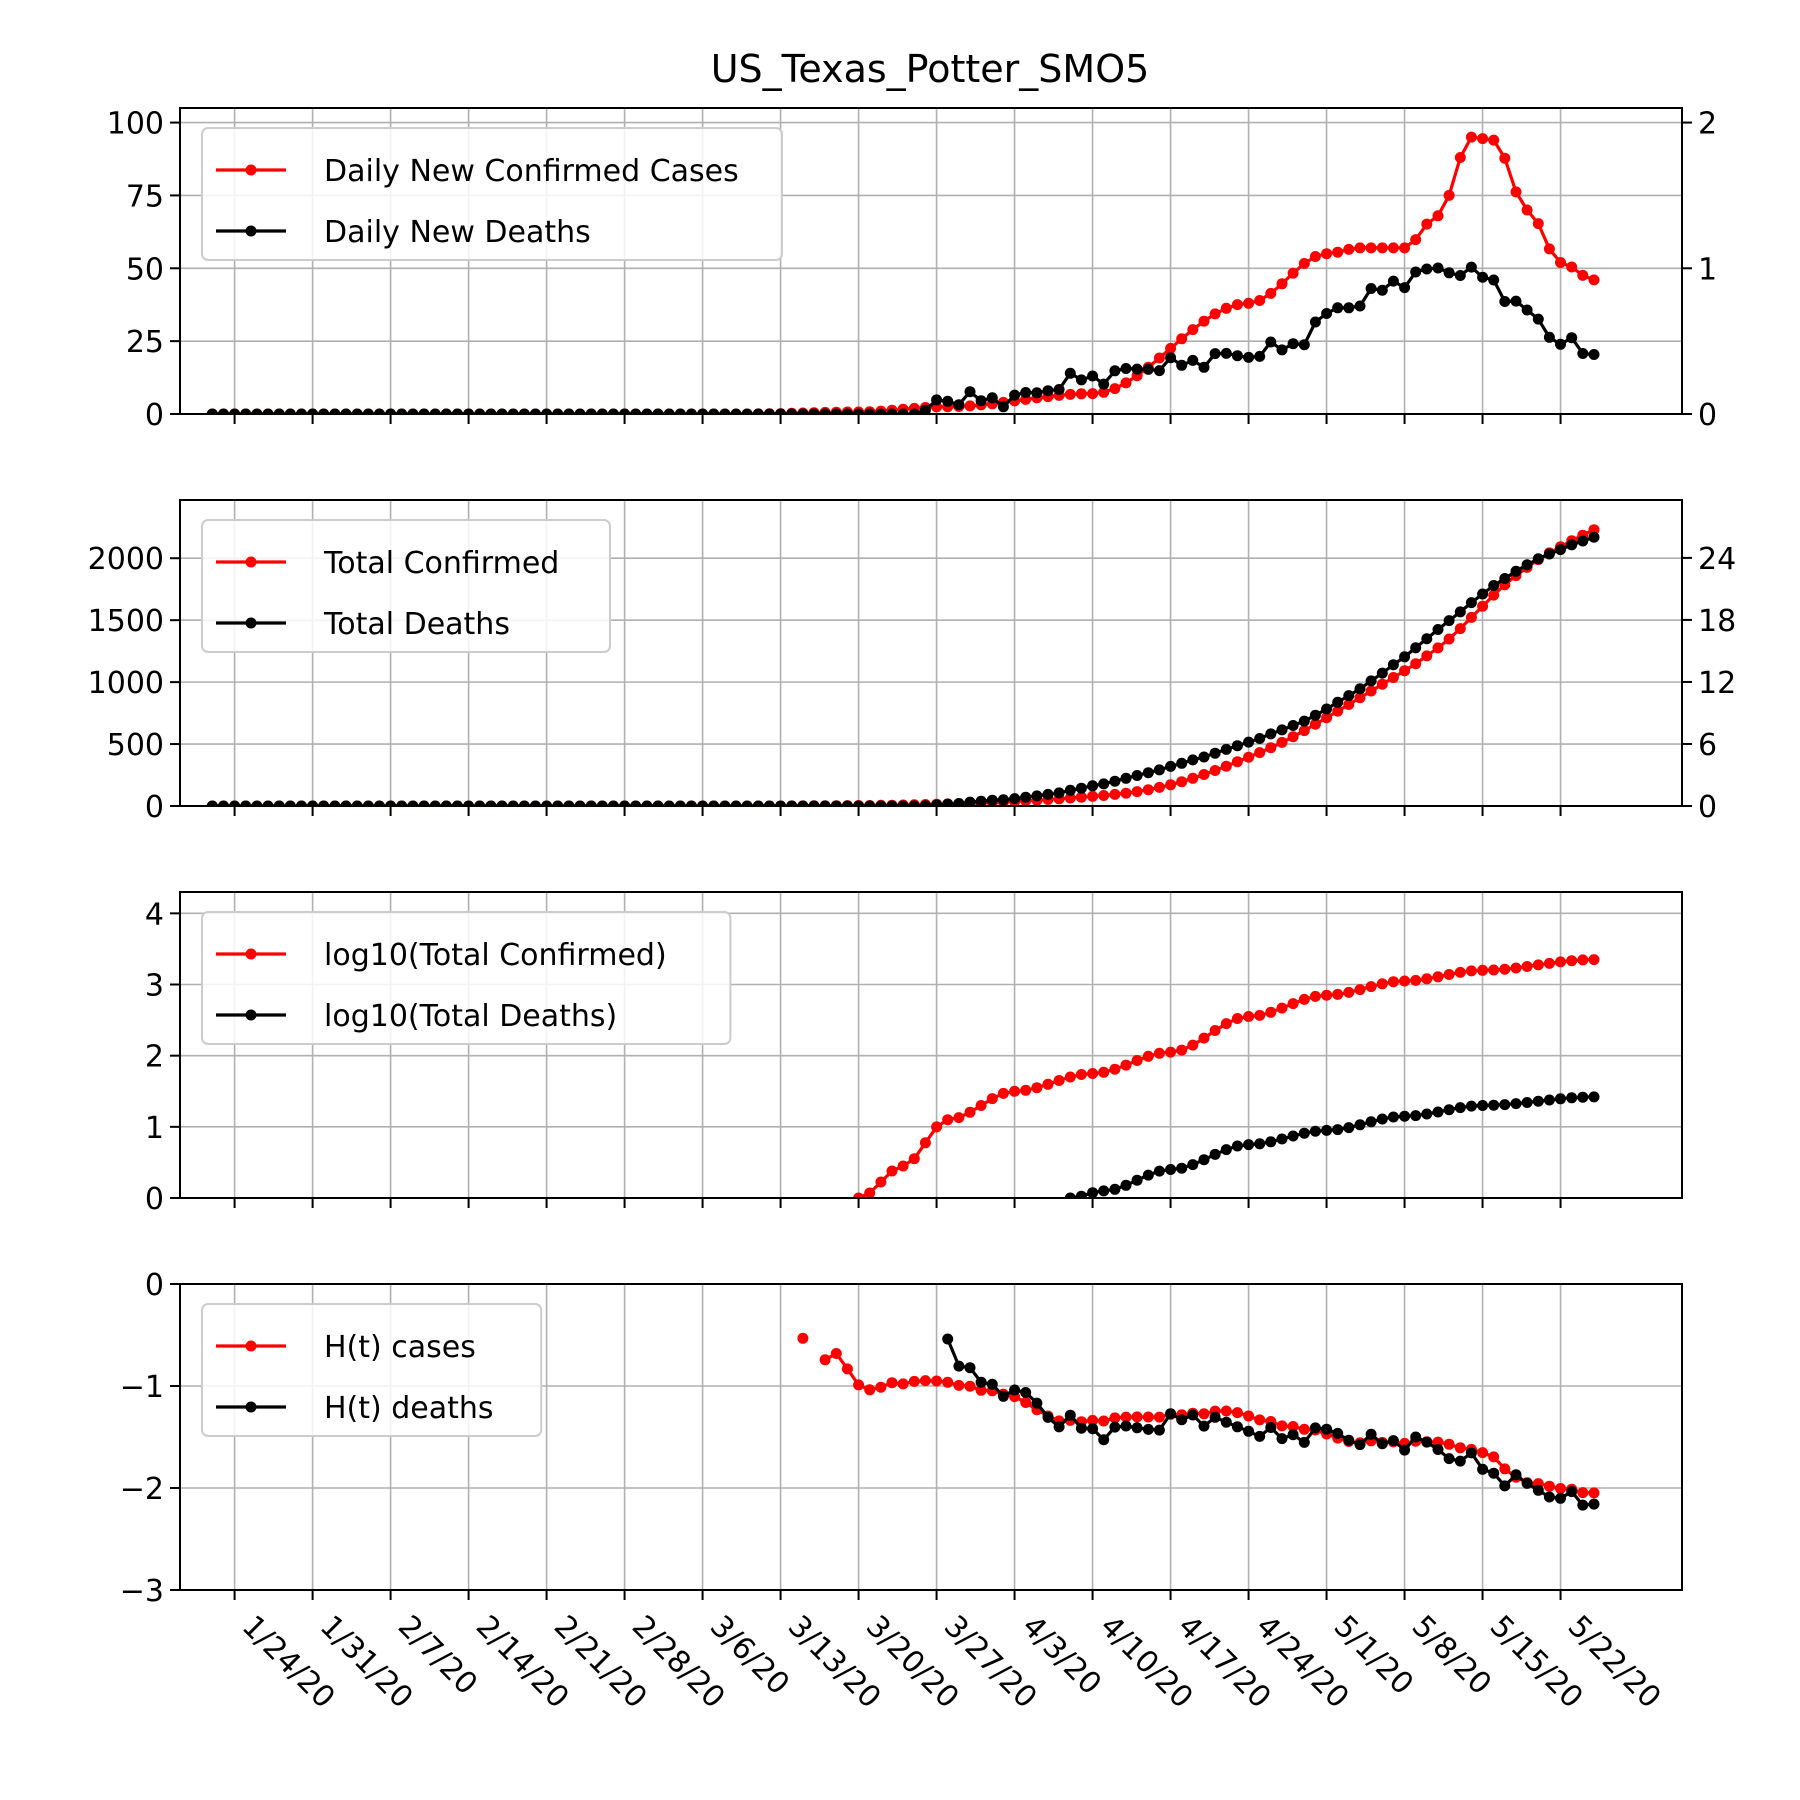 The height and width of the screenshot is (1800, 1800). I want to click on y-tick-label-left: −3, so click(142, 1591).